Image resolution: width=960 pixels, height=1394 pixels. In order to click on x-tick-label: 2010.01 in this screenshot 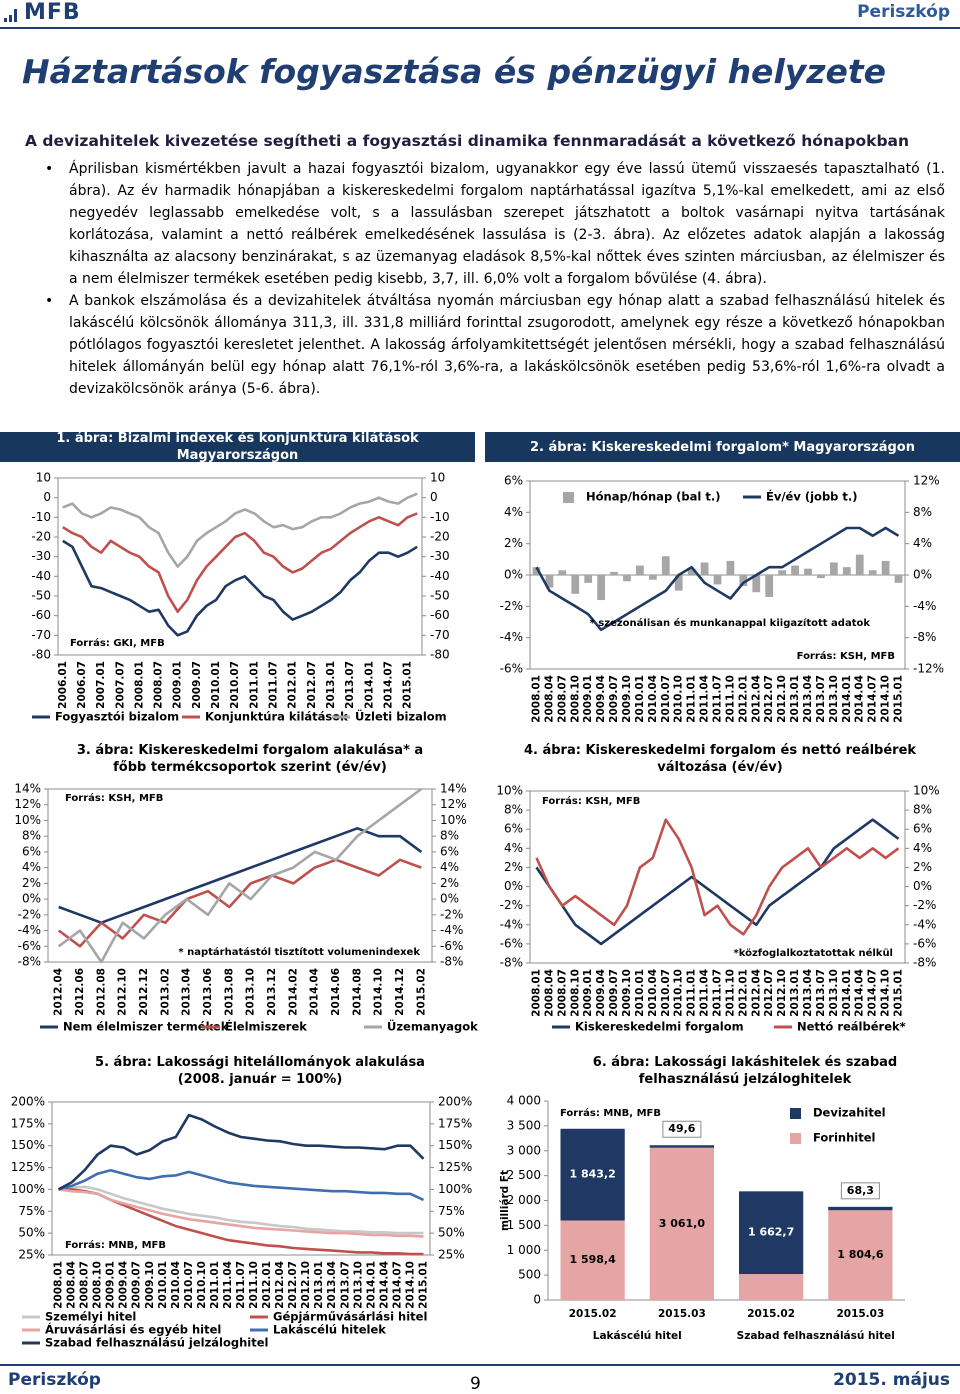, I will do `click(216, 685)`.